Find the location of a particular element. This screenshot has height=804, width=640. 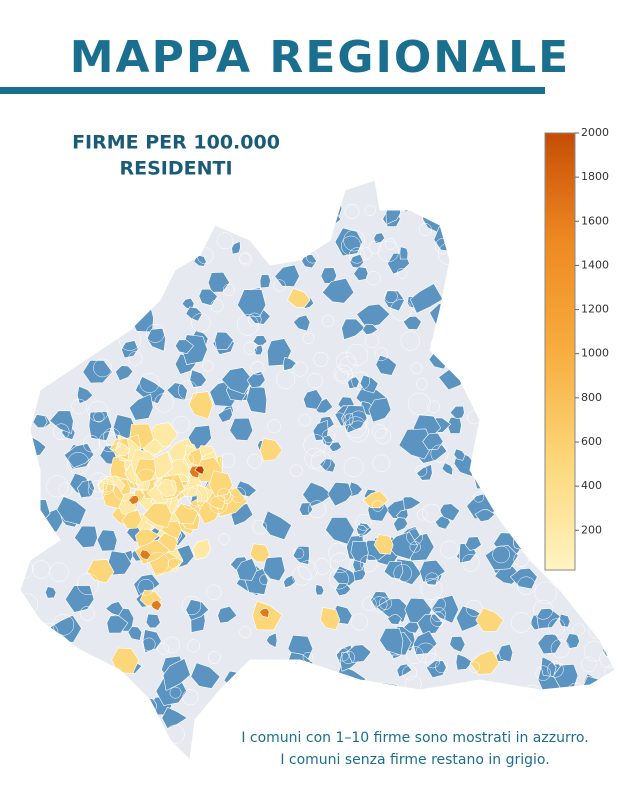

colorbar-tick-label: 200 is located at coordinates (591, 529).